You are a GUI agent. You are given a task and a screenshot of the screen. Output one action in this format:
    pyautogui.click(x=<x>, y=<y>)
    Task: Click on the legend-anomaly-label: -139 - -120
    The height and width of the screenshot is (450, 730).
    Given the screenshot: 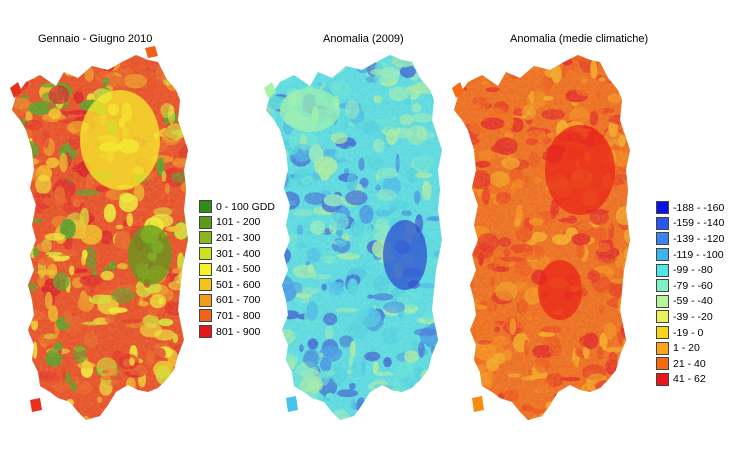 What is the action you would take?
    pyautogui.click(x=699, y=238)
    